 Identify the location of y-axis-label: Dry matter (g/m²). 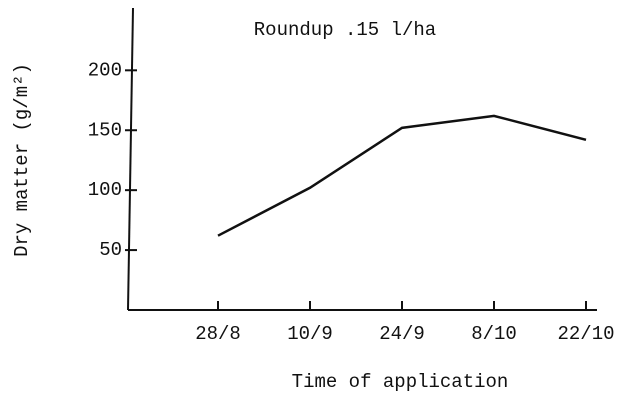
(22, 160).